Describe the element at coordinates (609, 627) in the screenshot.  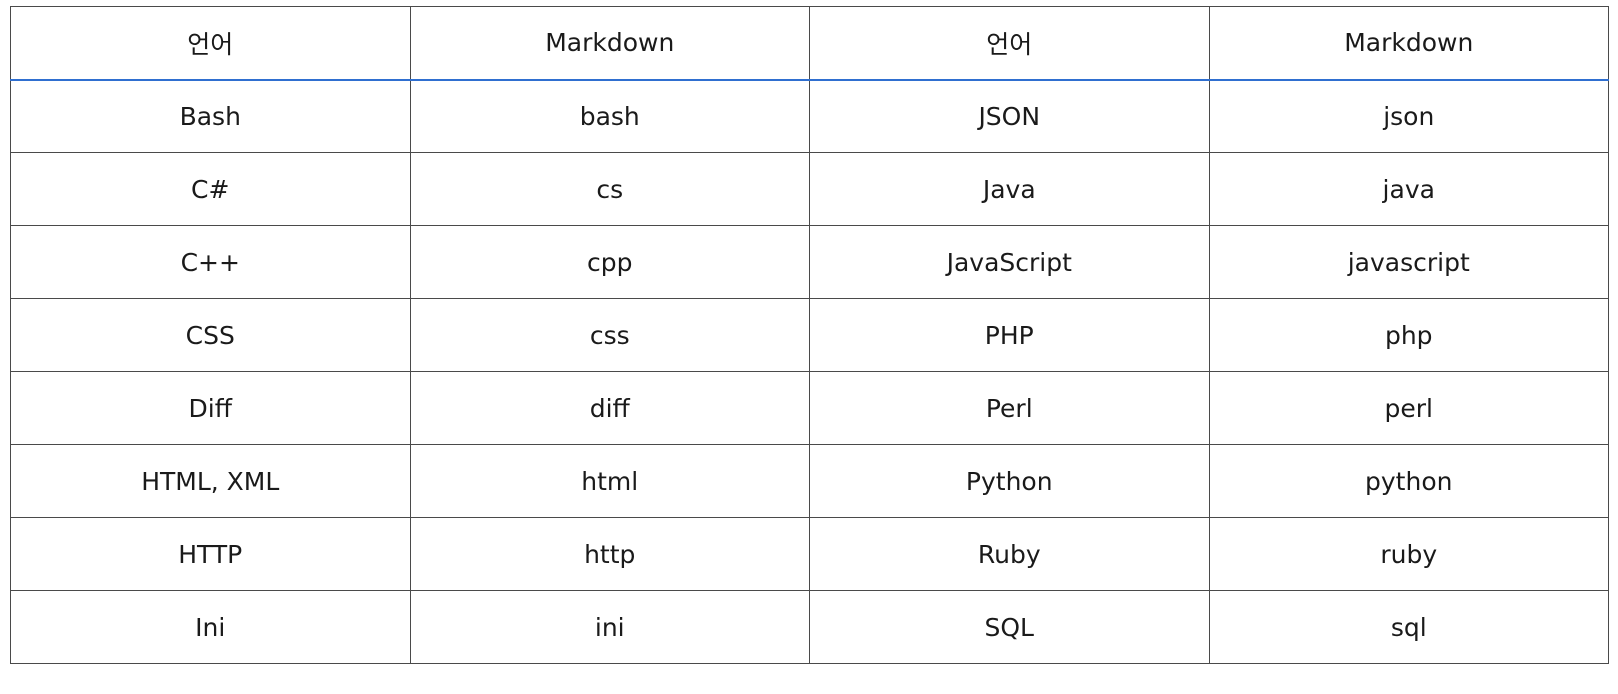
I see `markdown-cell: ini` at that location.